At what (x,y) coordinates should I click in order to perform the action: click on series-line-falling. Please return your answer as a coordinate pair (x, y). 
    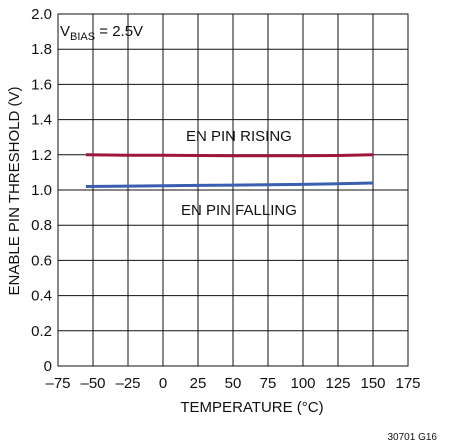
    Looking at the image, I should click on (229, 184).